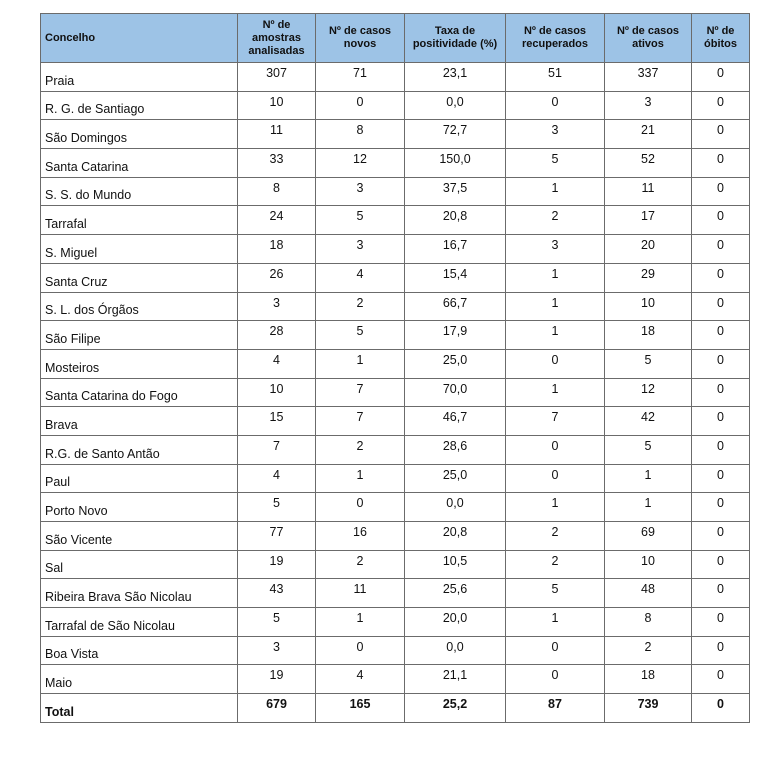 This screenshot has height=757, width=768. I want to click on cell-casos-novos: 165, so click(360, 708).